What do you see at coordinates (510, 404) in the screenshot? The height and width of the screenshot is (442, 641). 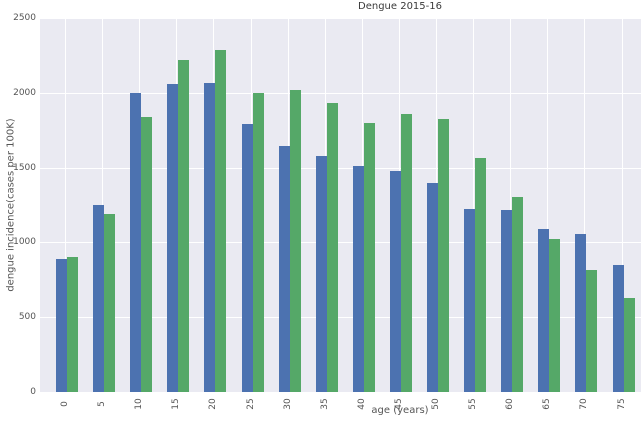 I see `x-tick-60: 60` at bounding box center [510, 404].